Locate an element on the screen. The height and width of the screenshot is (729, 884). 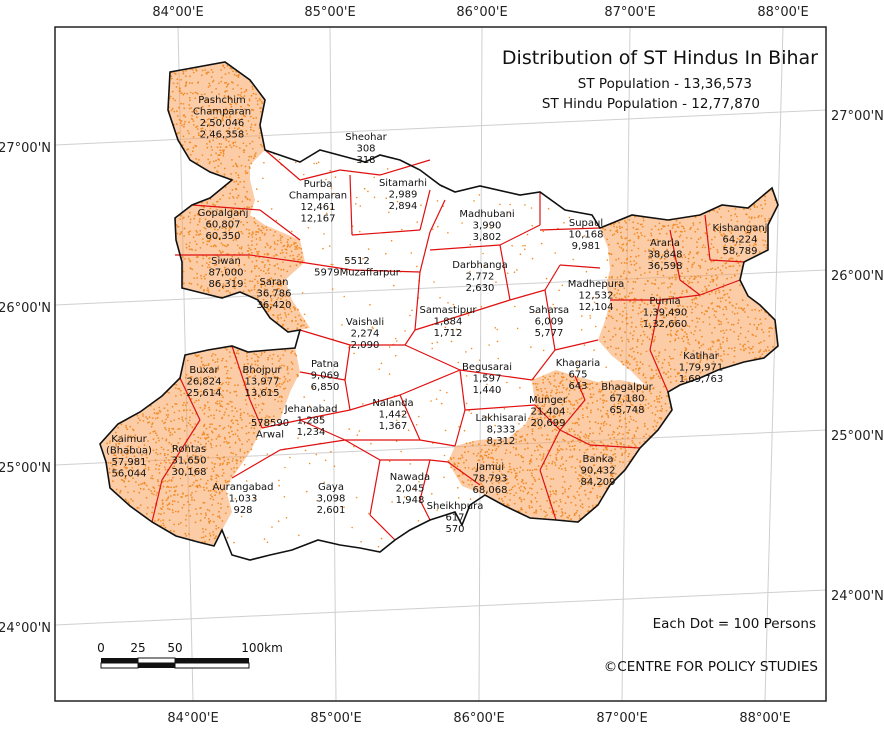
district-label: Patna 9,069 6,850 is located at coordinates (325, 376).